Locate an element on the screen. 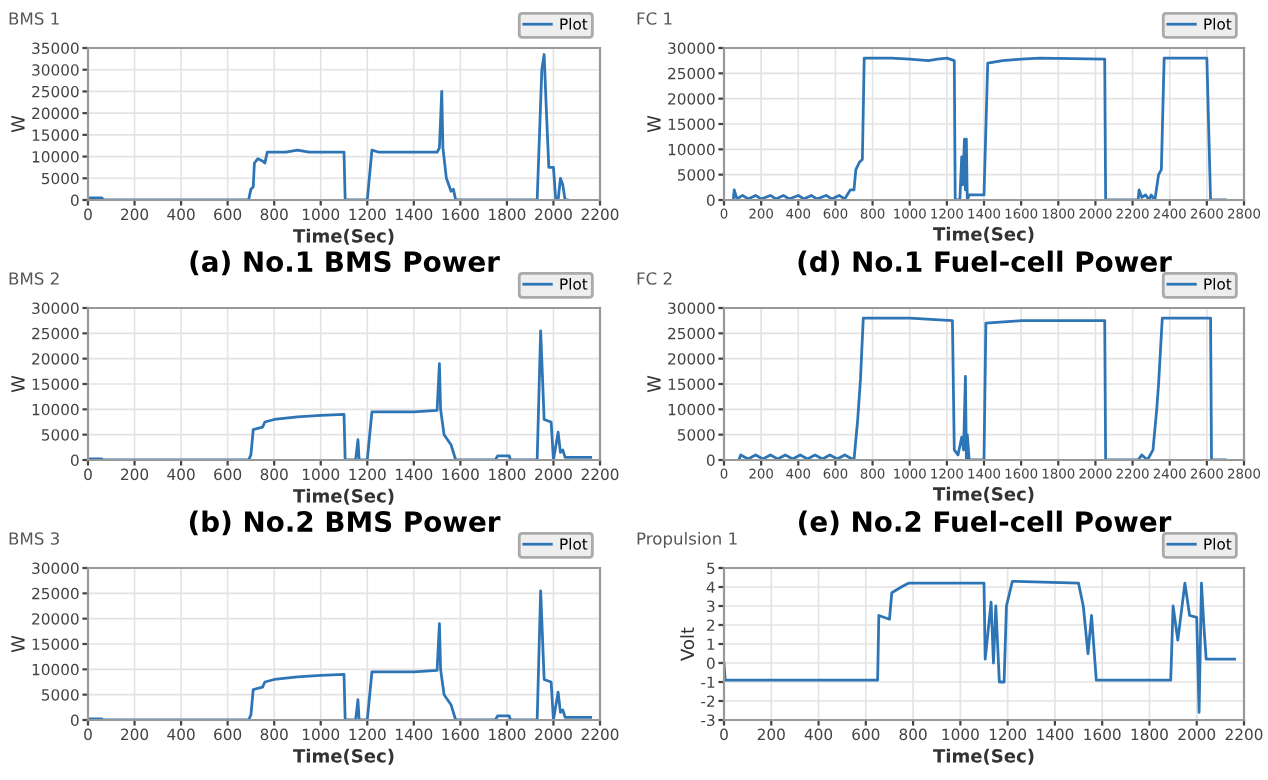  chart-title: BMS 3 is located at coordinates (34, 538).